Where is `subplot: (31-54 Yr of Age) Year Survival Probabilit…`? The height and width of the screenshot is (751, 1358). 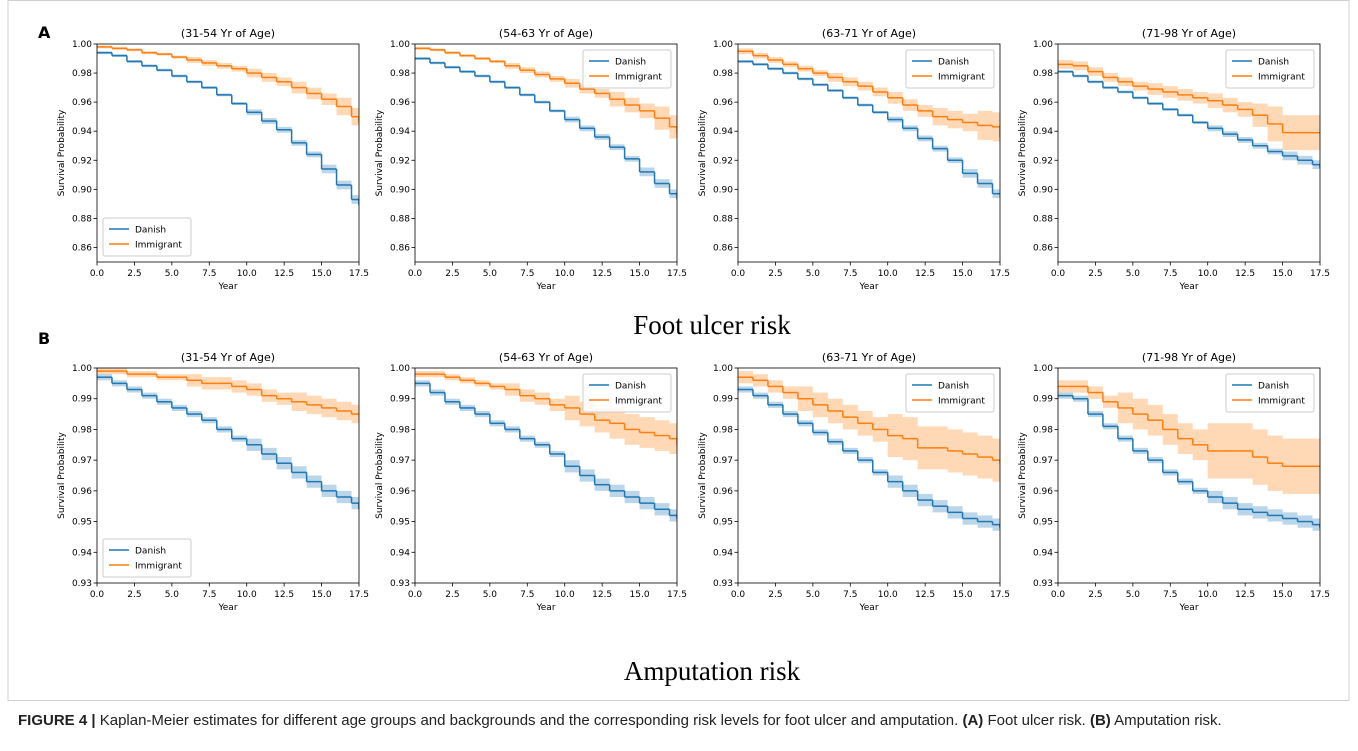 subplot: (31-54 Yr of Age) Year Survival Probabilit… is located at coordinates (213, 159).